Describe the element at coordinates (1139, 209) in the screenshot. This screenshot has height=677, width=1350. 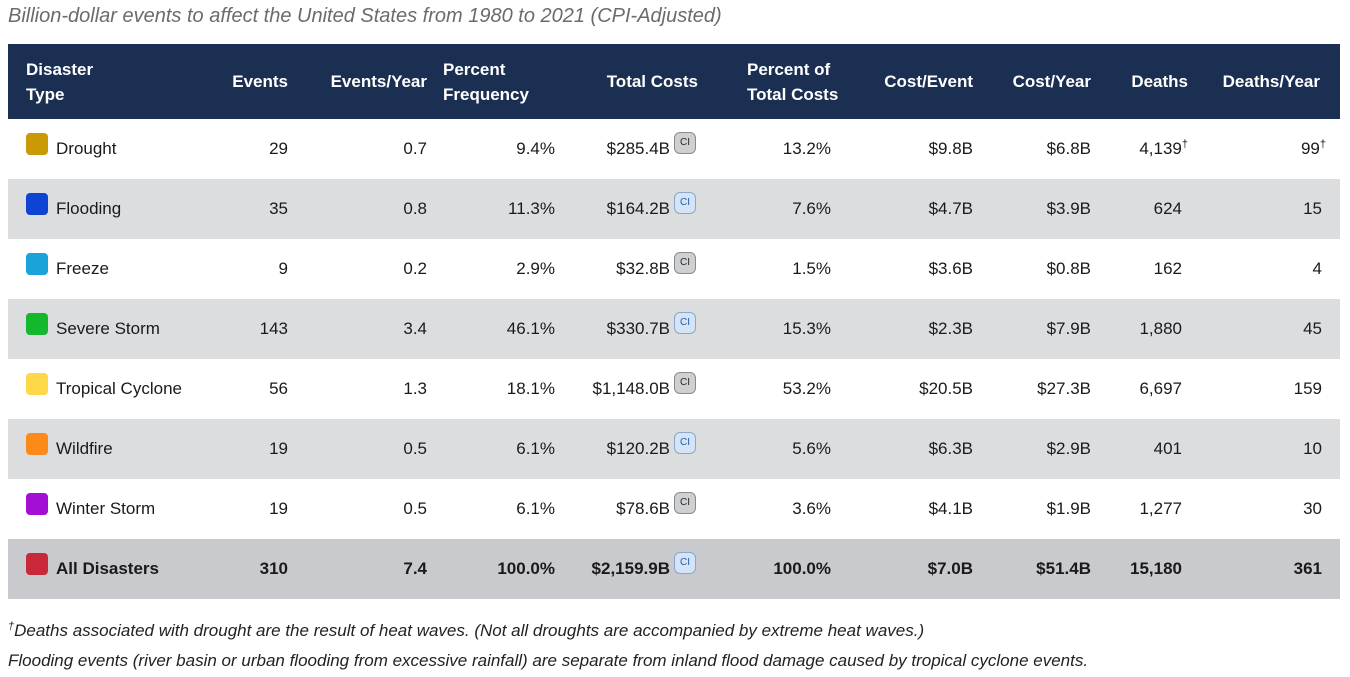
I see `deaths-cell: 624` at that location.